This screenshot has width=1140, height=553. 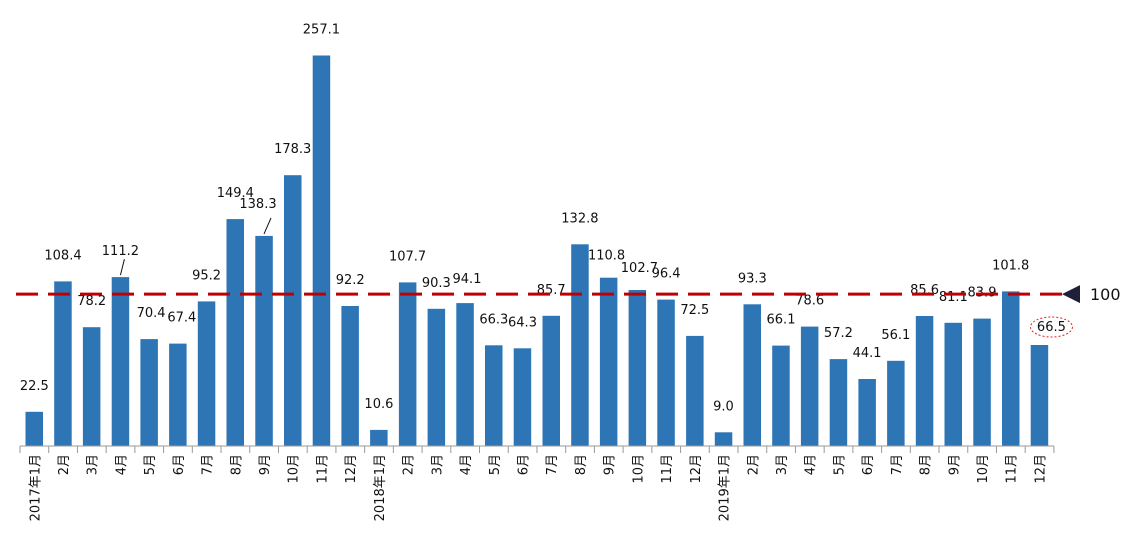 I want to click on value-label: 93.3, so click(x=752, y=278).